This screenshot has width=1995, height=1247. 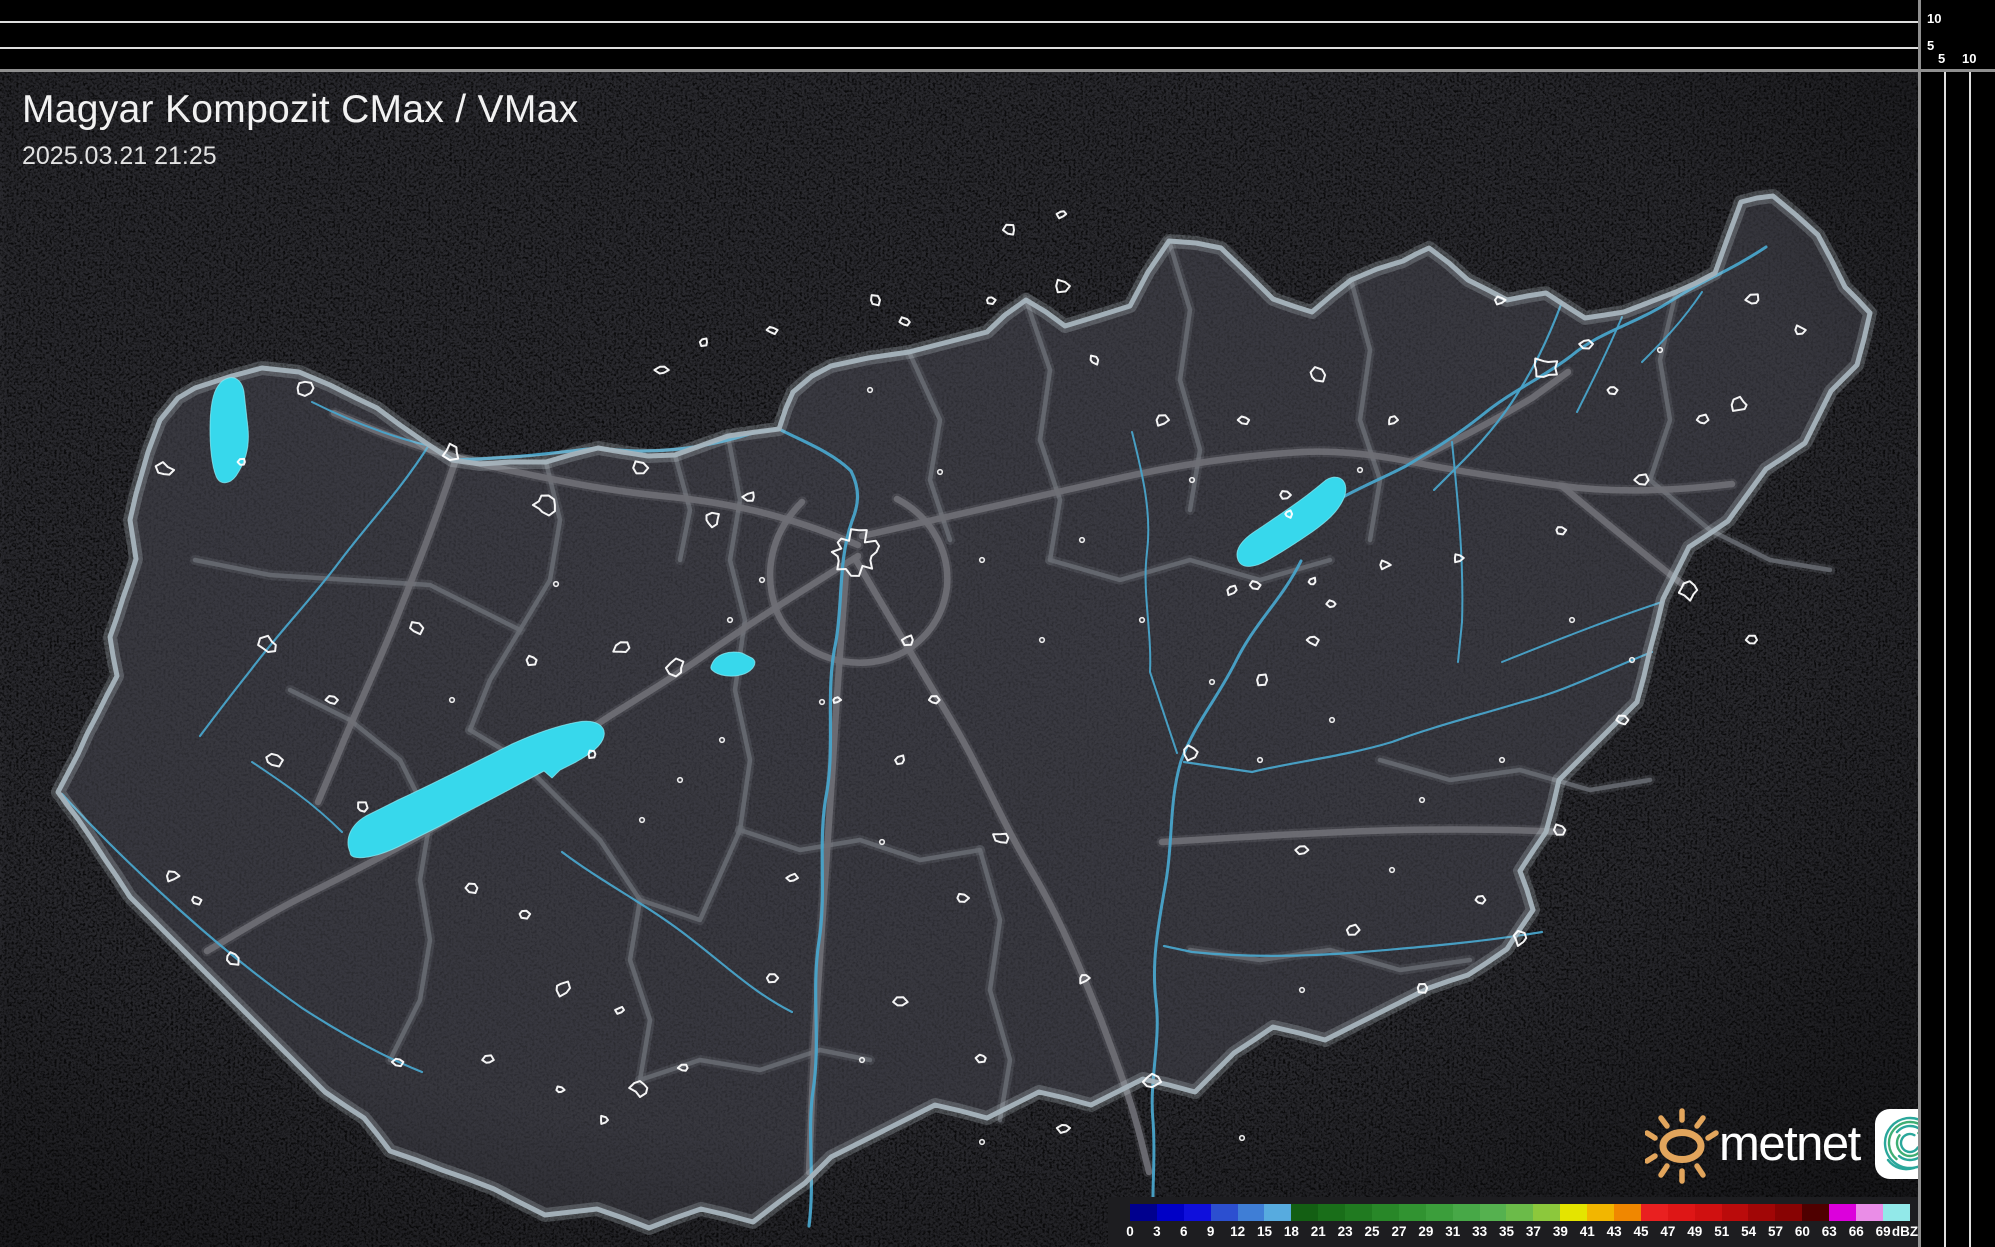 I want to click on colorbar-tick-label: 49, so click(x=1695, y=1231).